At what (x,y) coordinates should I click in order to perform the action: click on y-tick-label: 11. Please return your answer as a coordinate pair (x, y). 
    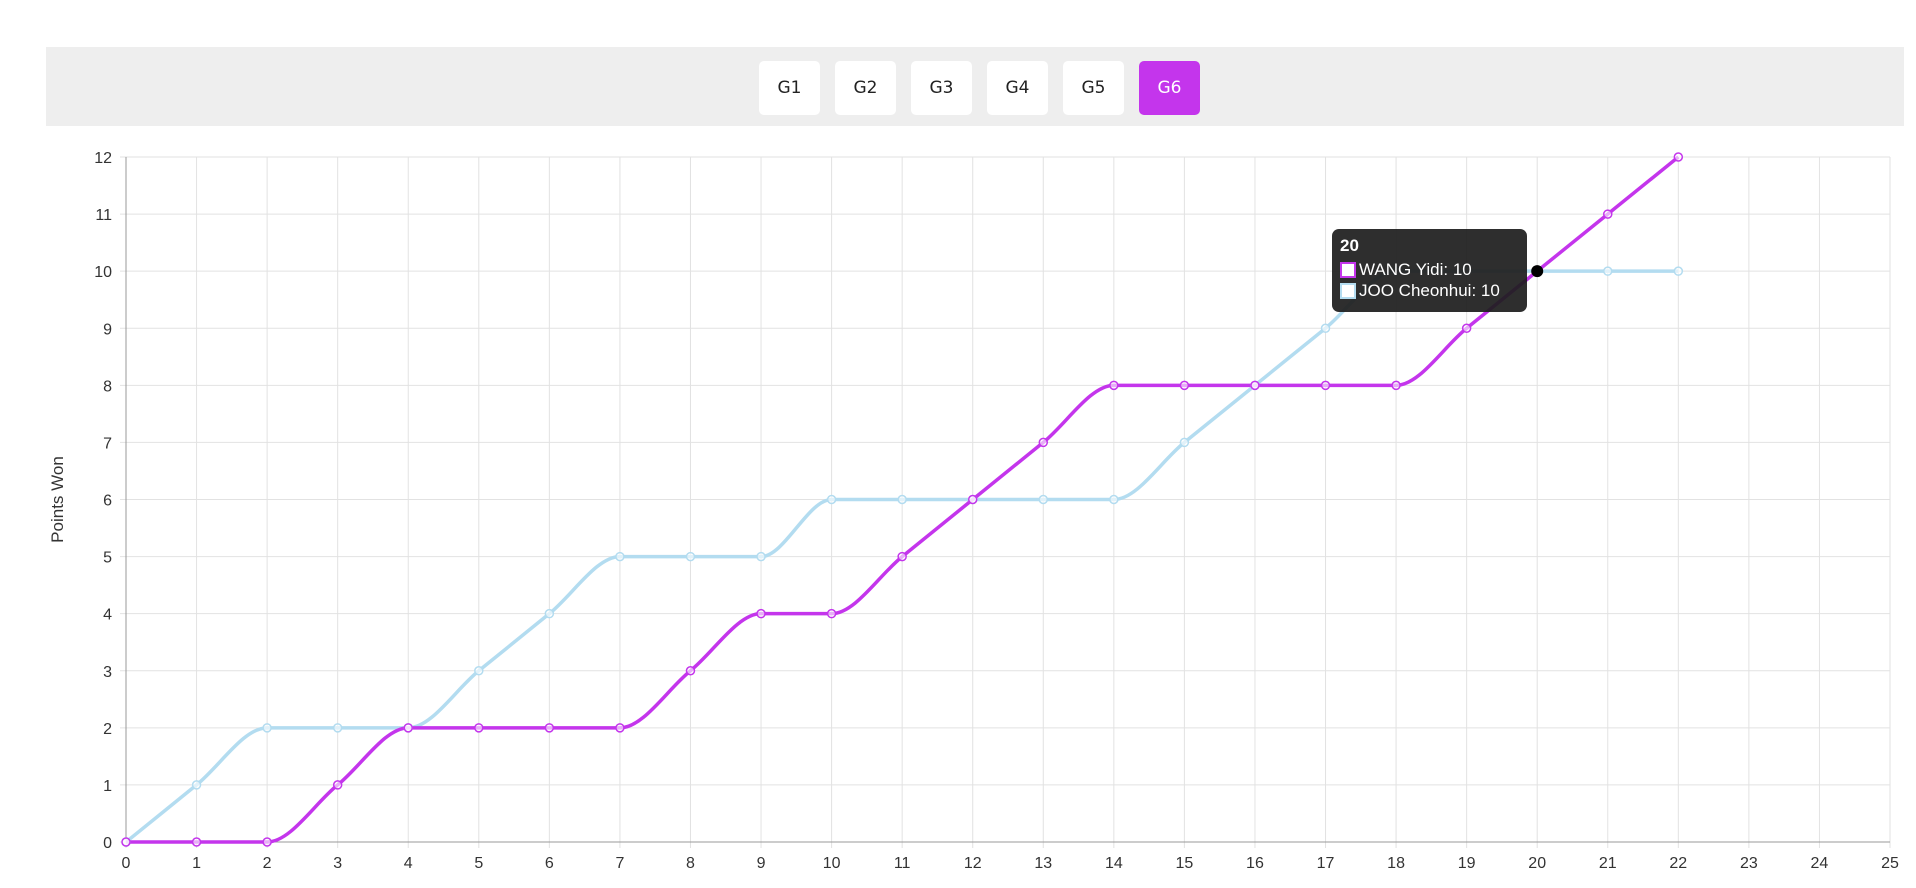
    Looking at the image, I should click on (103, 215).